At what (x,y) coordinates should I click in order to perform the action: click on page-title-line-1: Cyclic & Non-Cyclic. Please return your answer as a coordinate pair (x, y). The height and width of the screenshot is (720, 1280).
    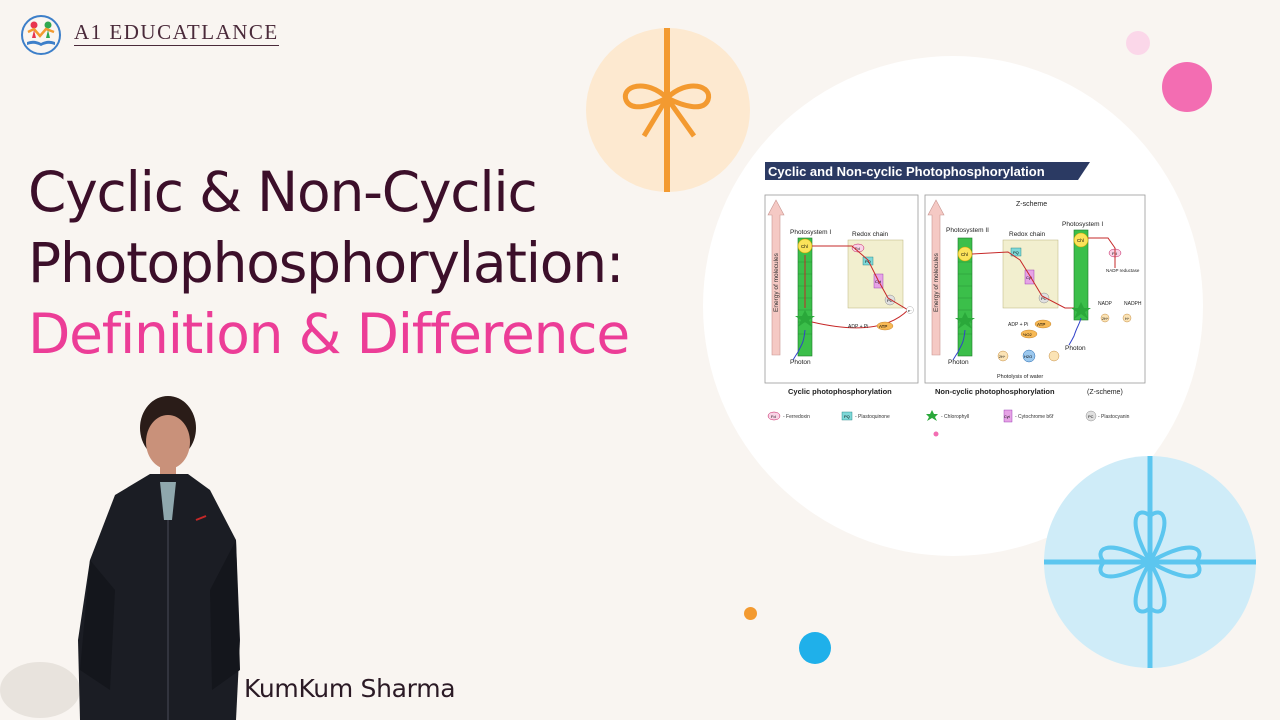
    Looking at the image, I should click on (283, 192).